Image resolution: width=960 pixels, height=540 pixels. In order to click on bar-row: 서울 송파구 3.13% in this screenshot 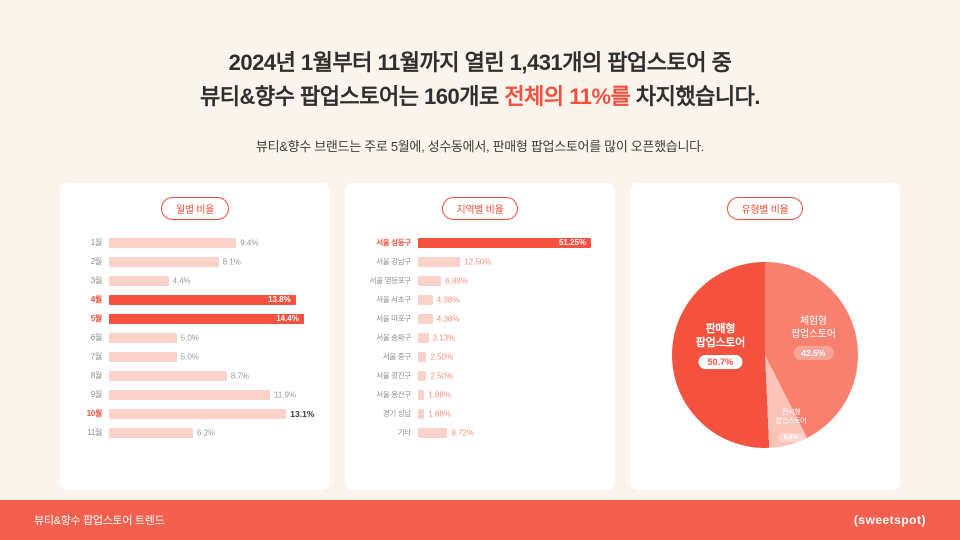, I will do `click(480, 337)`.